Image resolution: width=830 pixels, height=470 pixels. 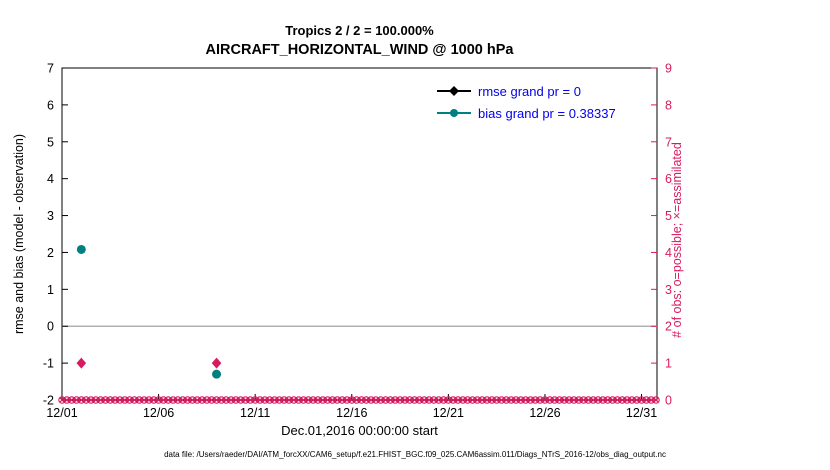 I want to click on y-left-tick-label: 7, so click(x=50, y=69).